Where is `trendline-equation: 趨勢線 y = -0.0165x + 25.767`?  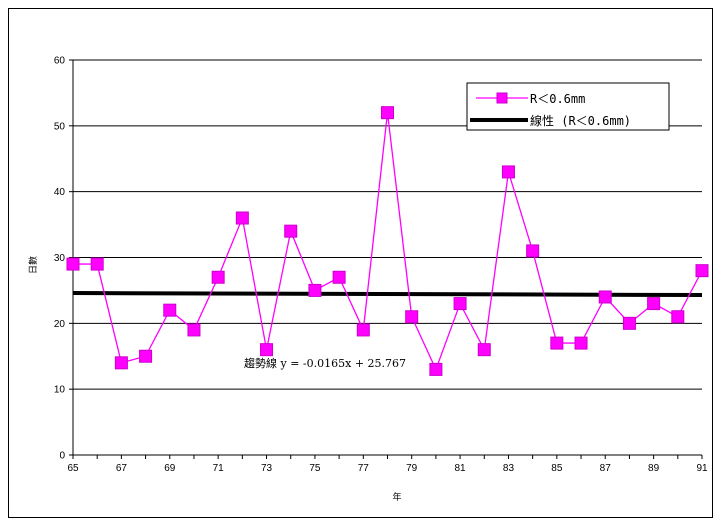 trendline-equation: 趨勢線 y = -0.0165x + 25.767 is located at coordinates (325, 363).